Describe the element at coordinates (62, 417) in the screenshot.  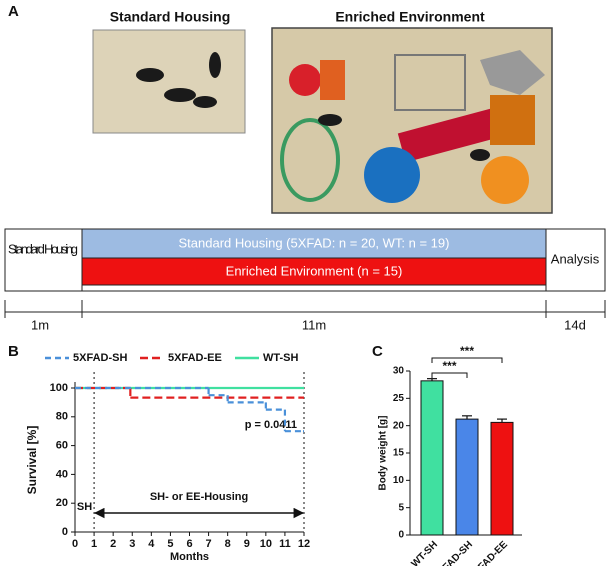
I see `y-tick-label: 80` at that location.